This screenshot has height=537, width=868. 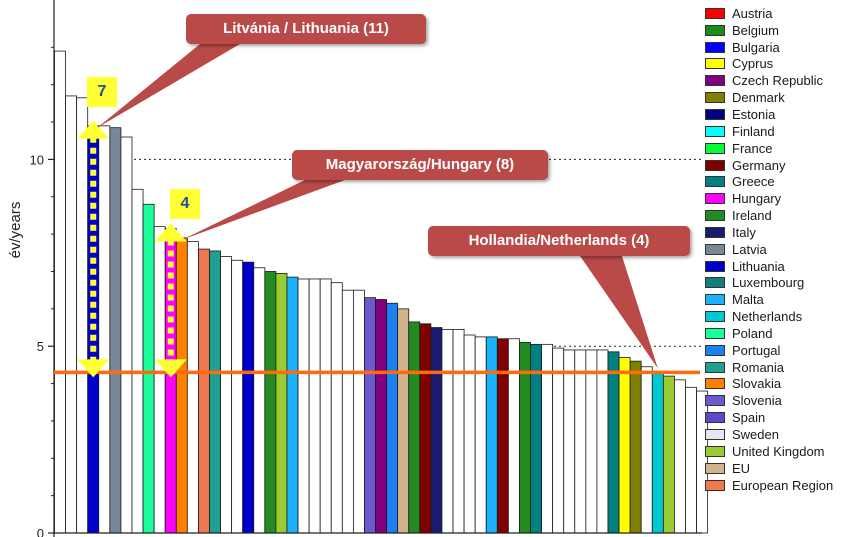 What do you see at coordinates (785, 181) in the screenshot?
I see `legend-item: Greece` at bounding box center [785, 181].